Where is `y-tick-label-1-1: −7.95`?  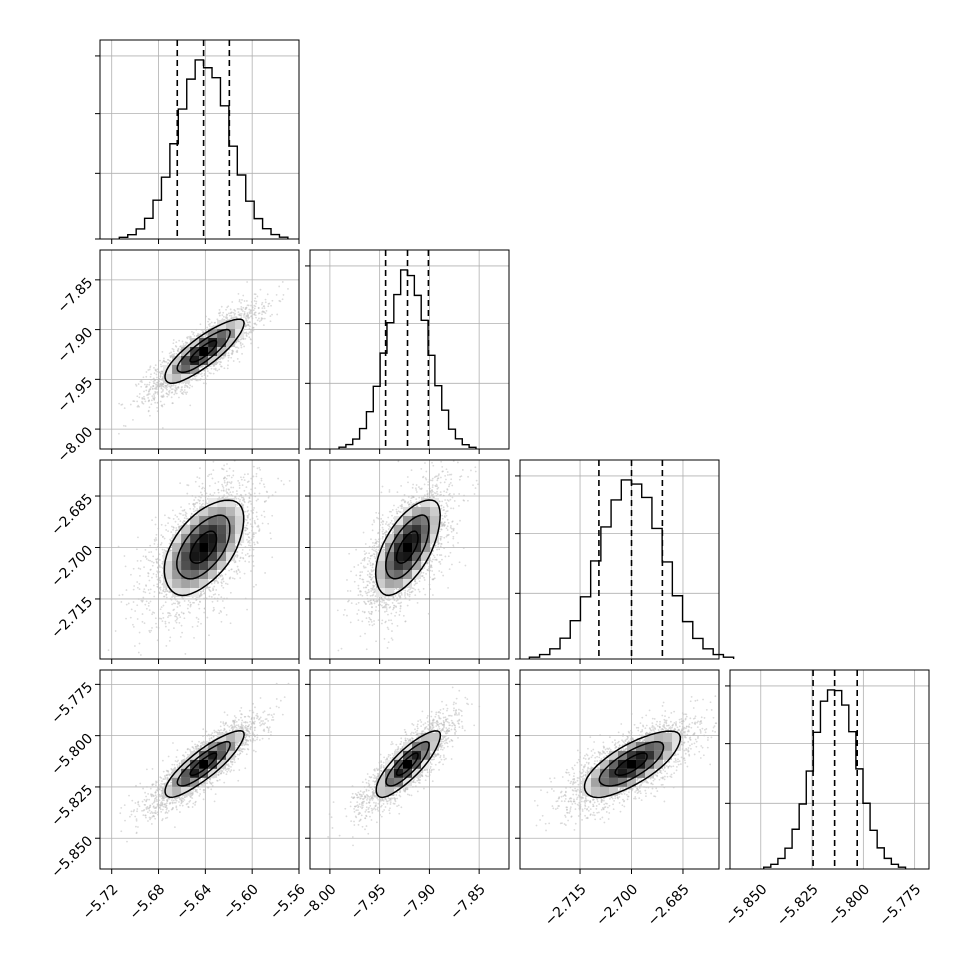
y-tick-label-1-1: −7.95 is located at coordinates (76, 395).